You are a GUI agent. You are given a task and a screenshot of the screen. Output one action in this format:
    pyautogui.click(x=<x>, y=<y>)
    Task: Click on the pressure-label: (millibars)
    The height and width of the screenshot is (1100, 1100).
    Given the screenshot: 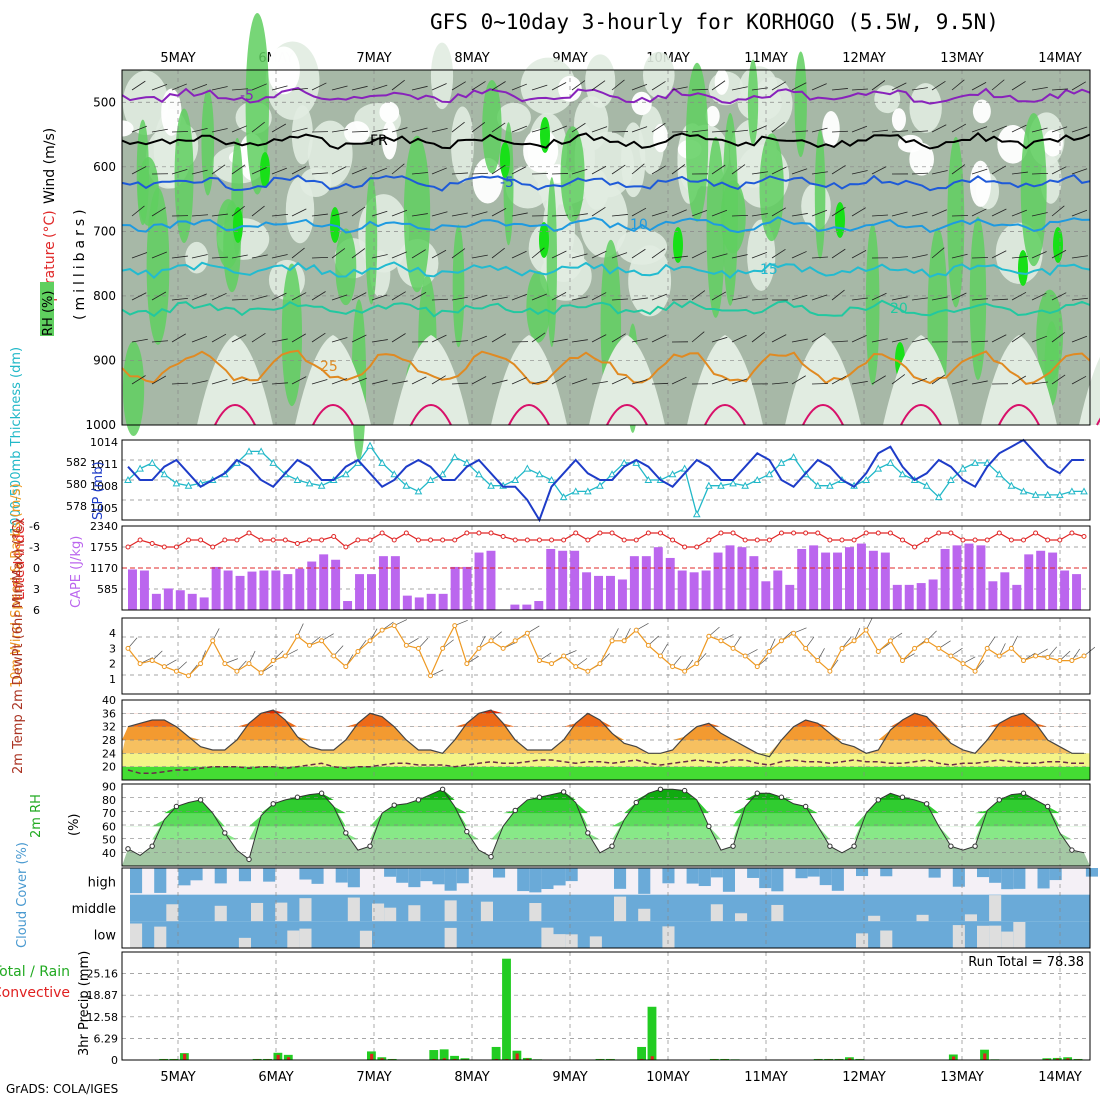 What is the action you would take?
    pyautogui.click(x=80, y=262)
    